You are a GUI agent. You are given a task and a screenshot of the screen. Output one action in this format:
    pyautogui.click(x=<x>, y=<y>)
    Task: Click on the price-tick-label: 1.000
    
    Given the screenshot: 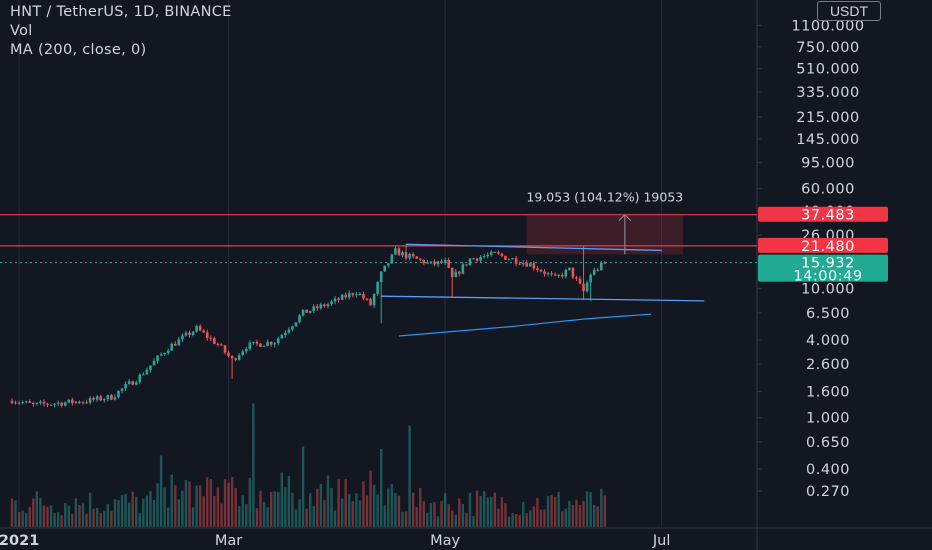 What is the action you would take?
    pyautogui.click(x=828, y=419)
    